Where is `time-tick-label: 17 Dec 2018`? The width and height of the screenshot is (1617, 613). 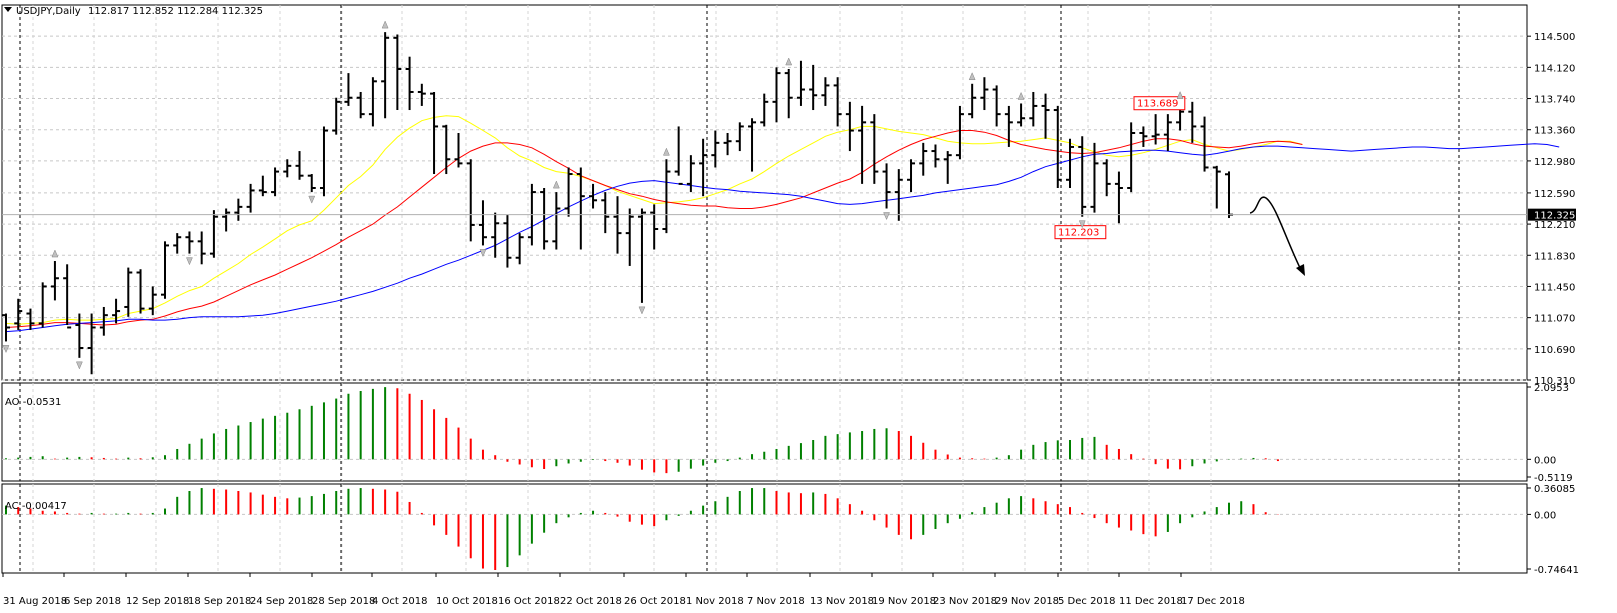 time-tick-label: 17 Dec 2018 is located at coordinates (1213, 601).